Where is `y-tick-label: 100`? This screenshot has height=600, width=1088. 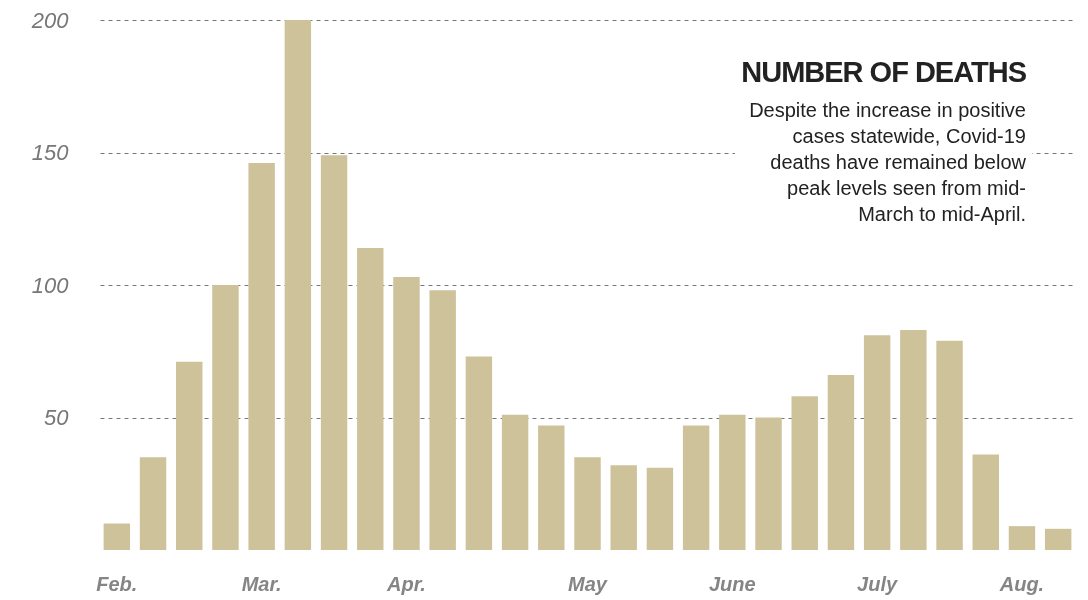 y-tick-label: 100 is located at coordinates (50, 285).